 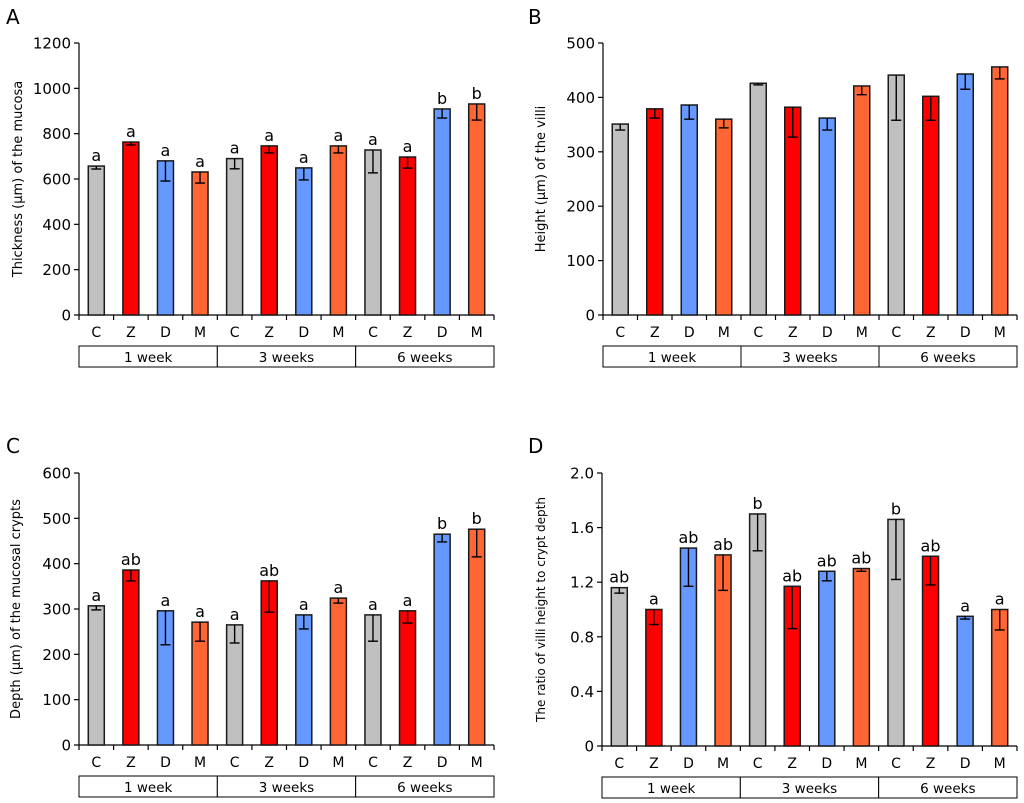 What do you see at coordinates (52, 44) in the screenshot?
I see `y-tick-label: 1200` at bounding box center [52, 44].